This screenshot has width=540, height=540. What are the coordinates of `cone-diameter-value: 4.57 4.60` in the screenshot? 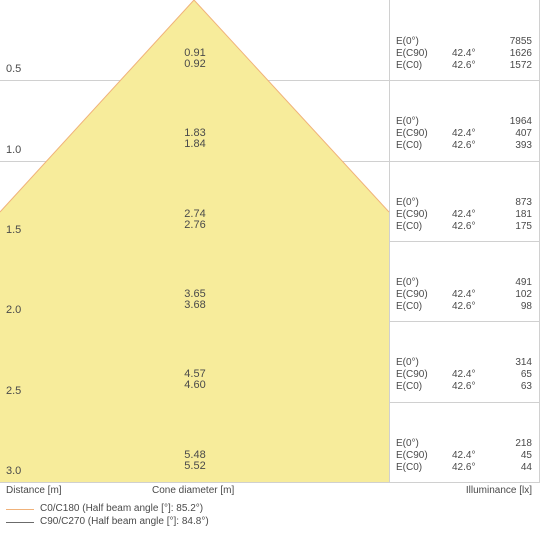 It's located at (195, 380).